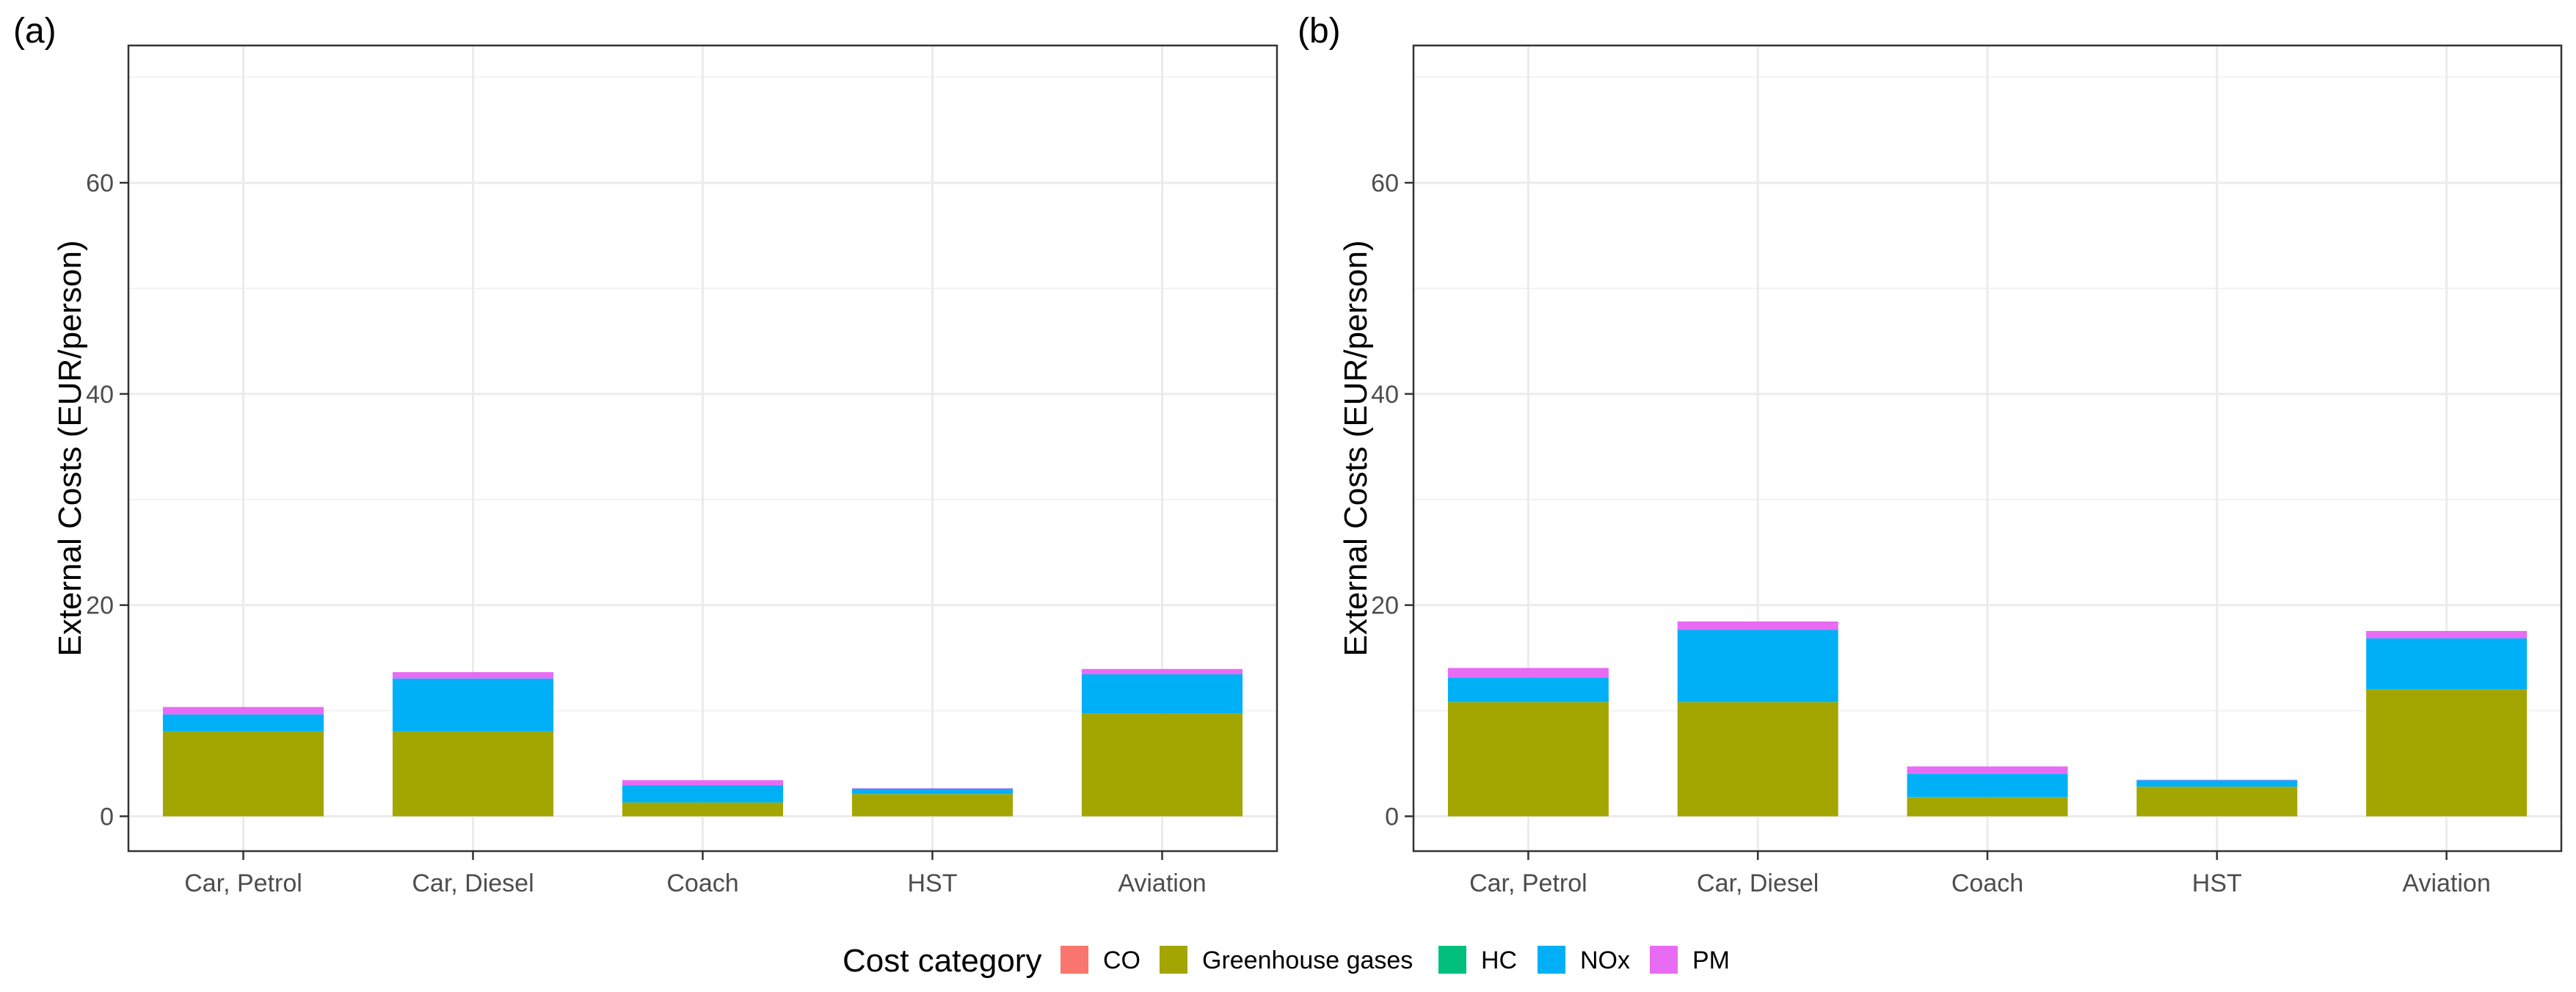  I want to click on legend-key-greenhouse-gases, so click(1173, 960).